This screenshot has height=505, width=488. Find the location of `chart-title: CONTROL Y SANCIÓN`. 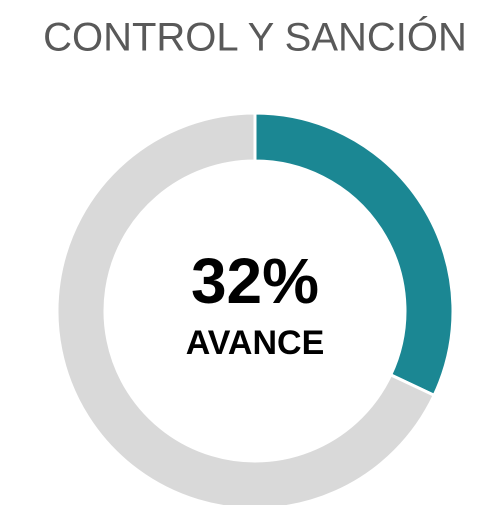

chart-title: CONTROL Y SANCIÓN is located at coordinates (255, 37).